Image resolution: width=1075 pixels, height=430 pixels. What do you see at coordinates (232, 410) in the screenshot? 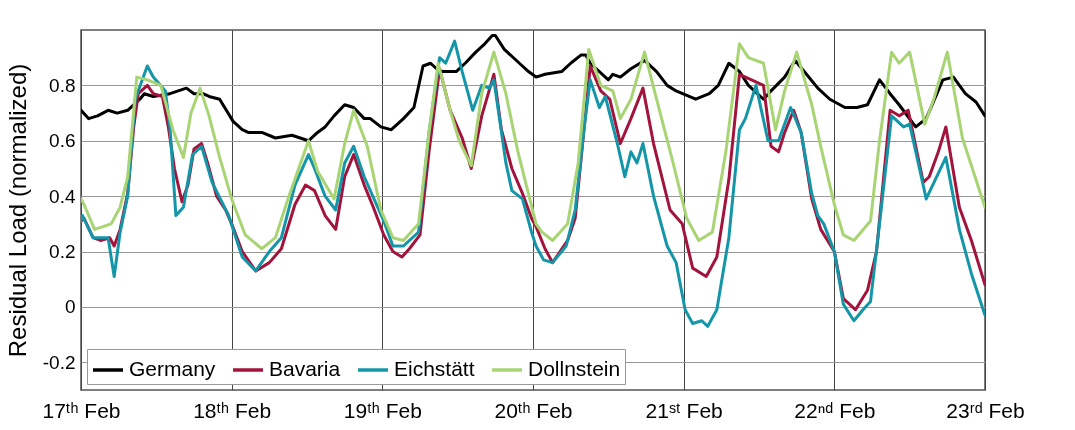
I see `x-tick-label: 18ᵗʰ Feb` at bounding box center [232, 410].